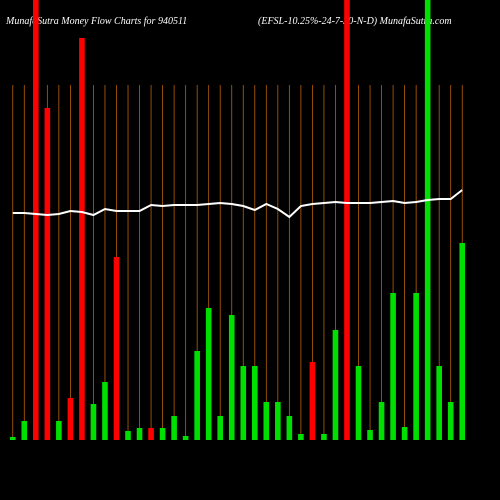  Describe the element at coordinates (237, 204) in the screenshot. I see `money-flow-line` at that location.